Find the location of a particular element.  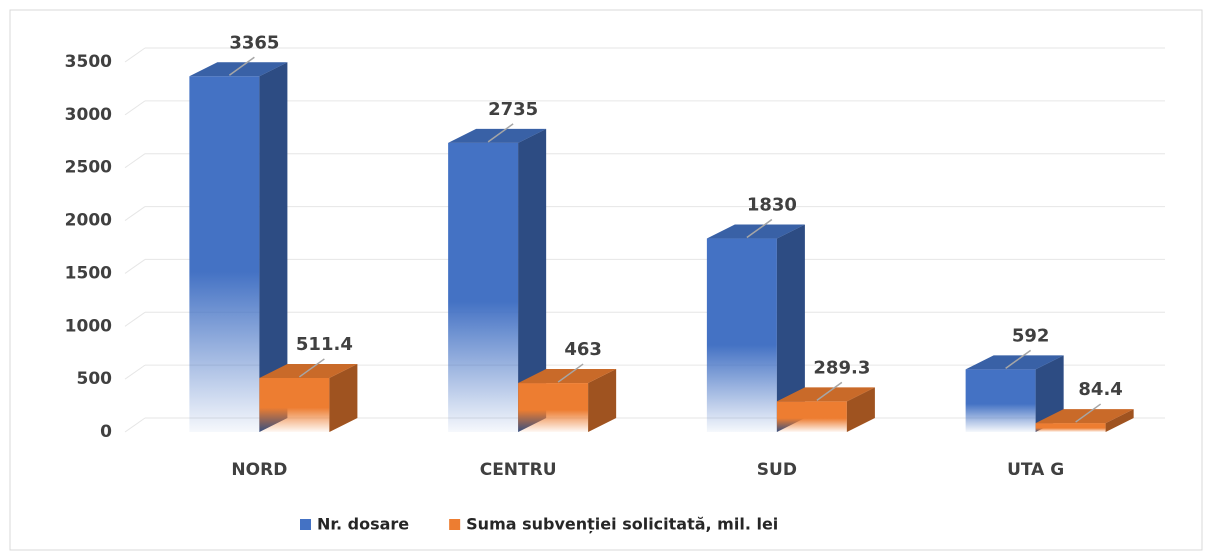

y-tick-label: 0 is located at coordinates (106, 432).